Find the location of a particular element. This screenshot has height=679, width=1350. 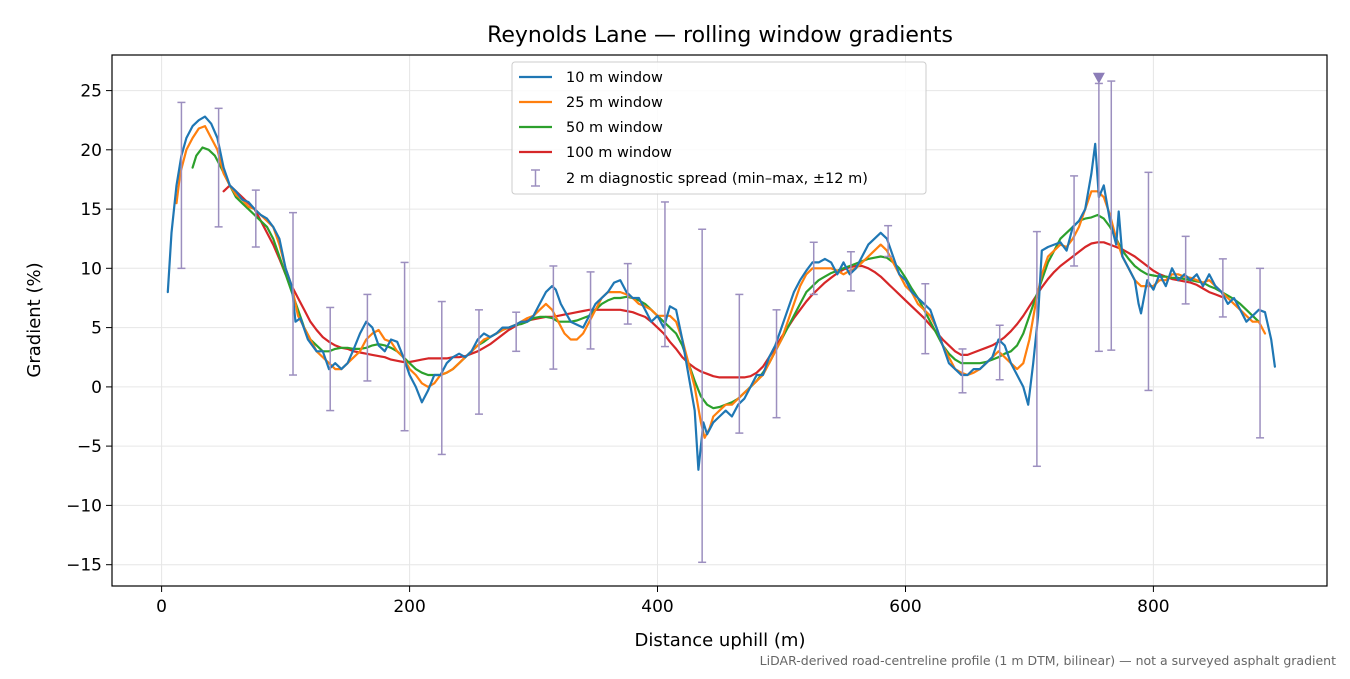

peak-marker is located at coordinates (1098, 78).